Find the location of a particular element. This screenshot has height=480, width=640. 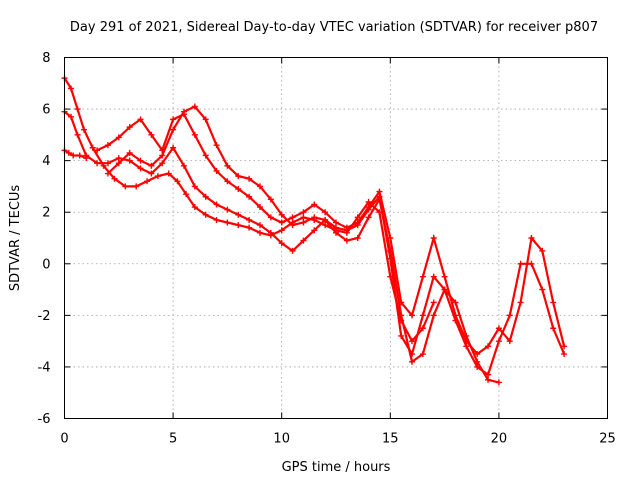

y-tick-label: 2 is located at coordinates (46, 213).